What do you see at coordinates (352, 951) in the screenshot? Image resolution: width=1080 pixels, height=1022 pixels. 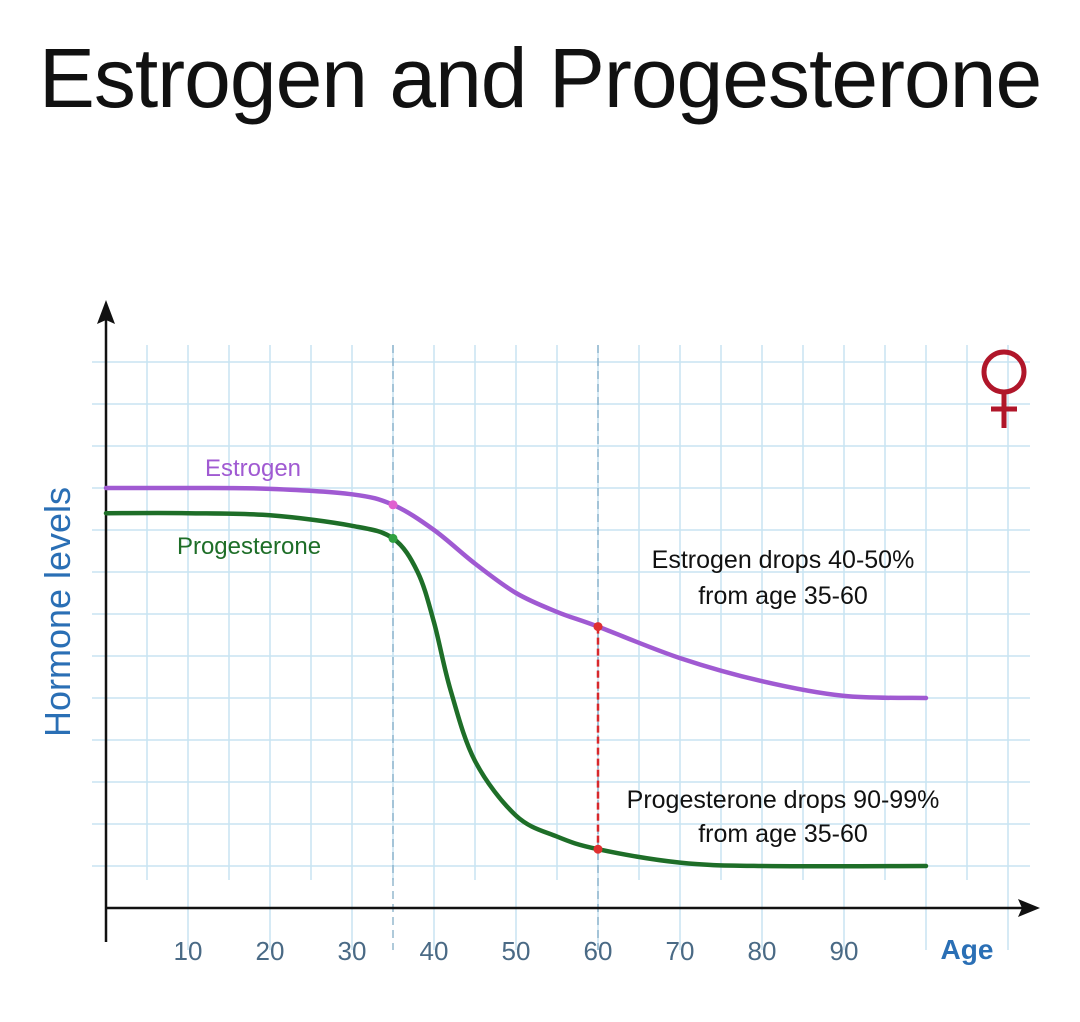 I see `x-tick-label: 30` at bounding box center [352, 951].